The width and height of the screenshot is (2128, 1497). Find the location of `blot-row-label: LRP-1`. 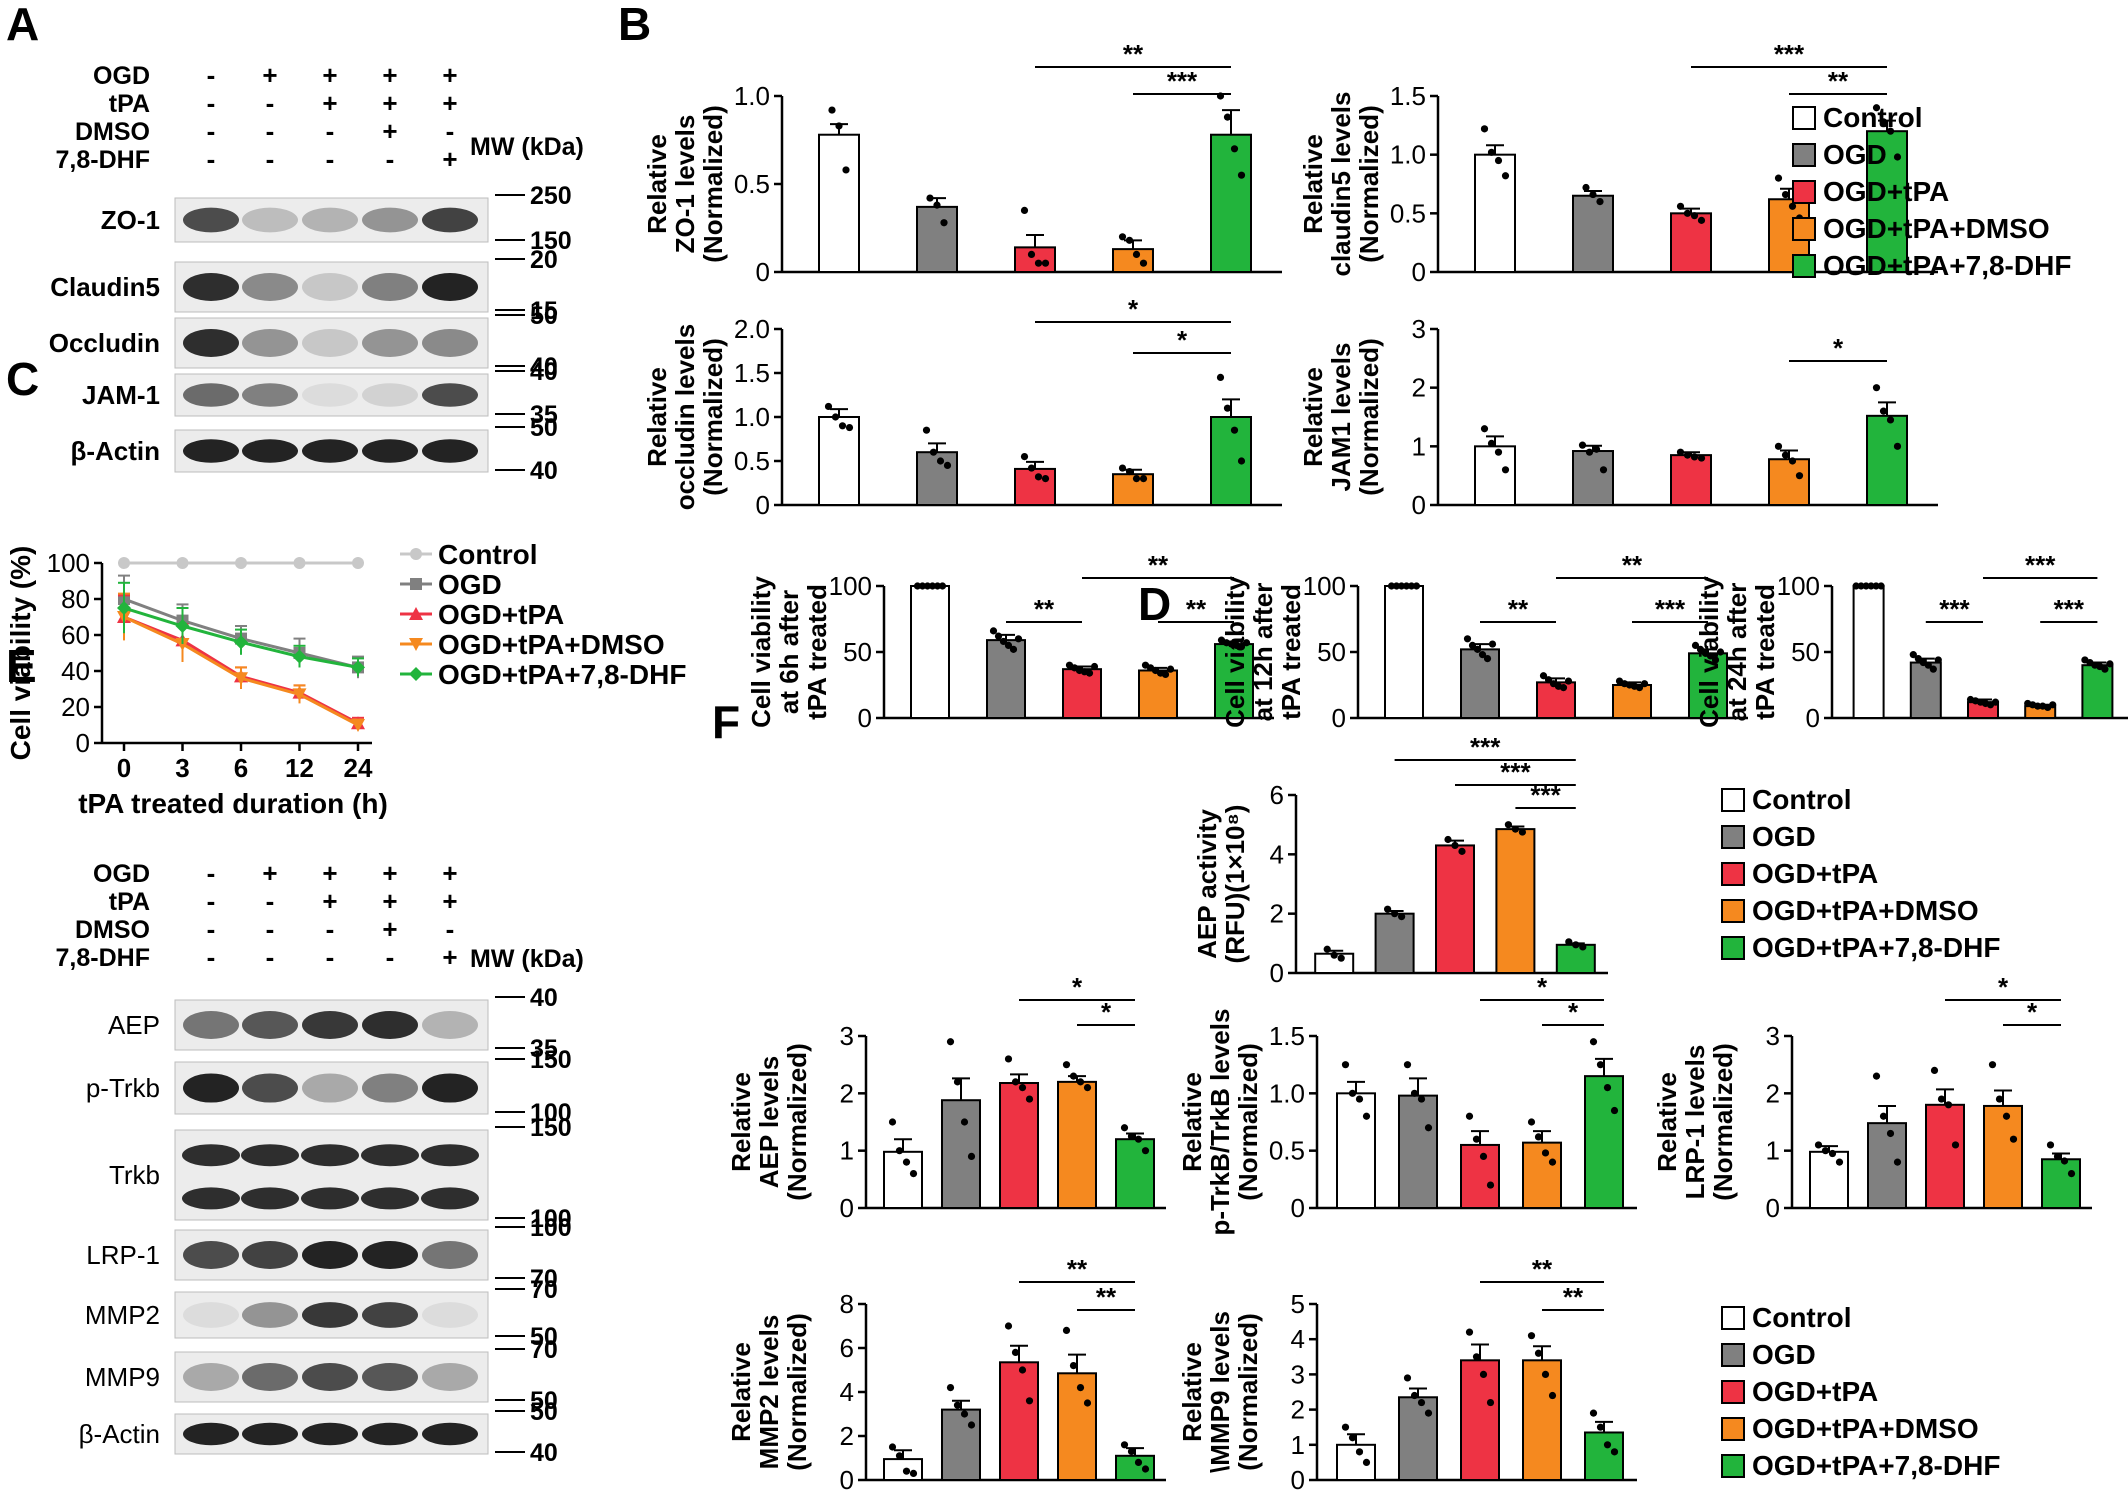

blot-row-label: LRP-1 is located at coordinates (123, 1255).